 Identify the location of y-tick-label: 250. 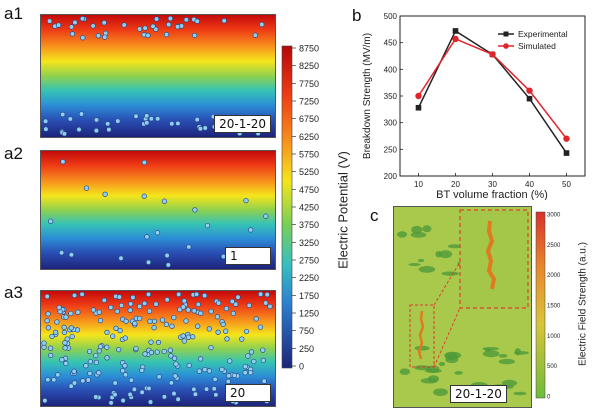
(391, 149).